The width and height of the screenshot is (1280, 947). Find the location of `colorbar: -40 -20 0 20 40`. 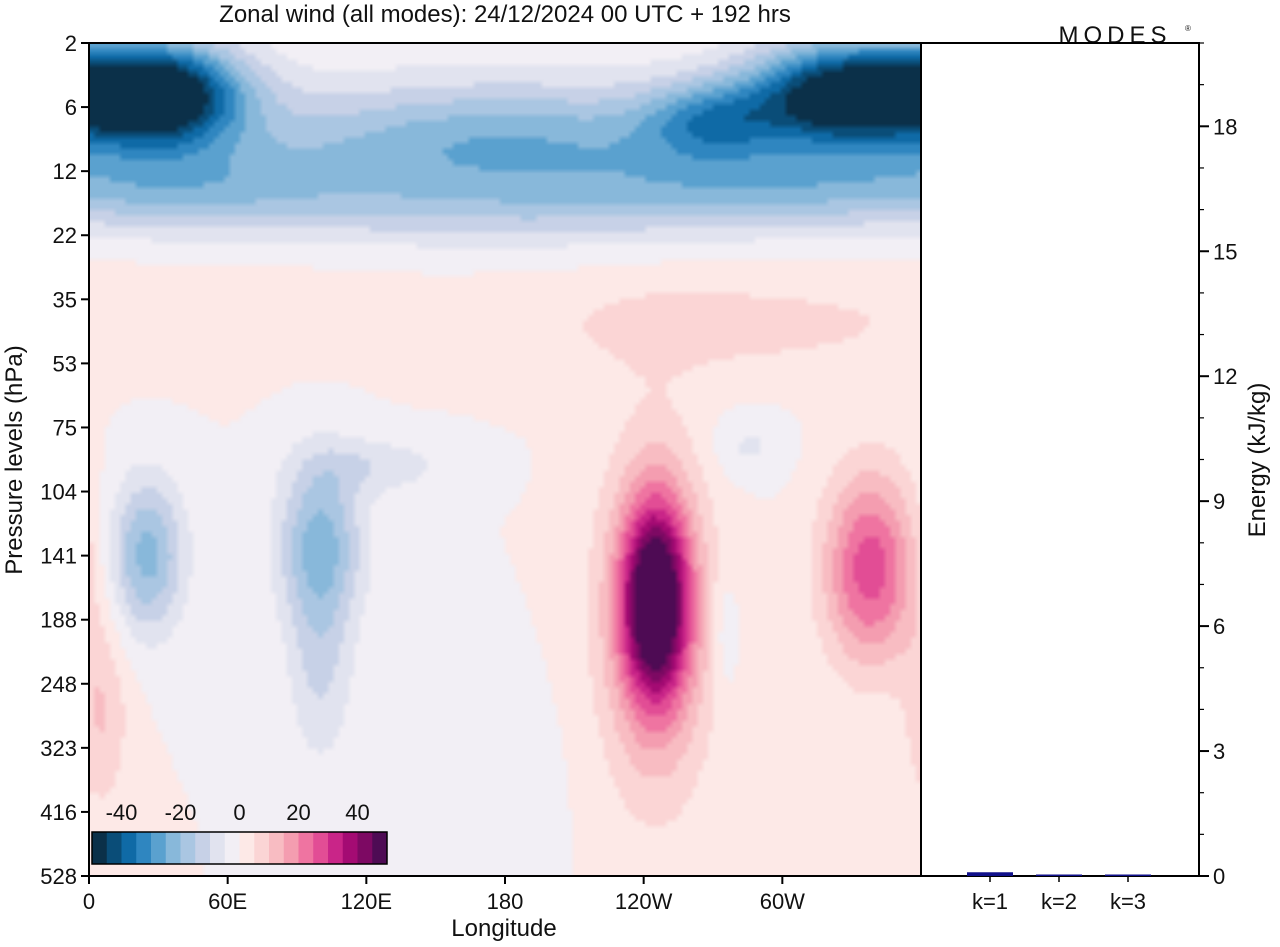

colorbar: -40 -20 0 20 40 is located at coordinates (239, 832).